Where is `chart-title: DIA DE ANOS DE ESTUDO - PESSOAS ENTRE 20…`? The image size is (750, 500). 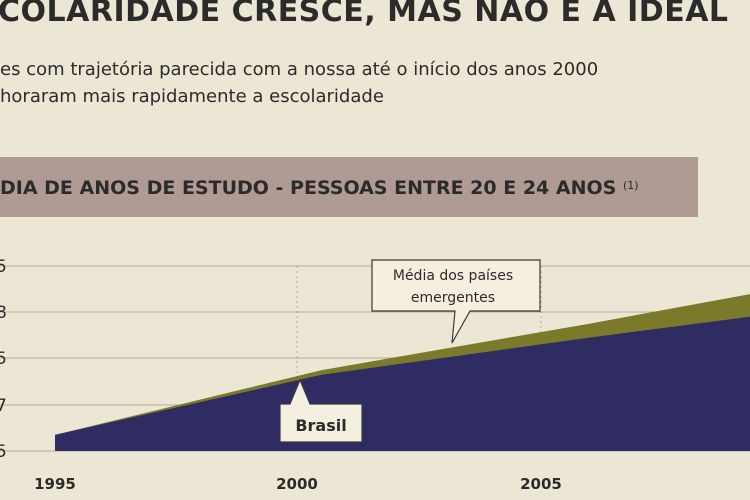 chart-title: DIA DE ANOS DE ESTUDO - PESSOAS ENTRE 20… is located at coordinates (319, 188).